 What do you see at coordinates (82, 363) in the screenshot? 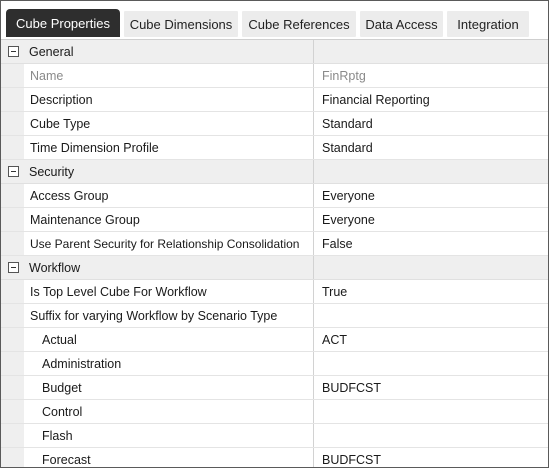
I see `property-label: Administration` at bounding box center [82, 363].